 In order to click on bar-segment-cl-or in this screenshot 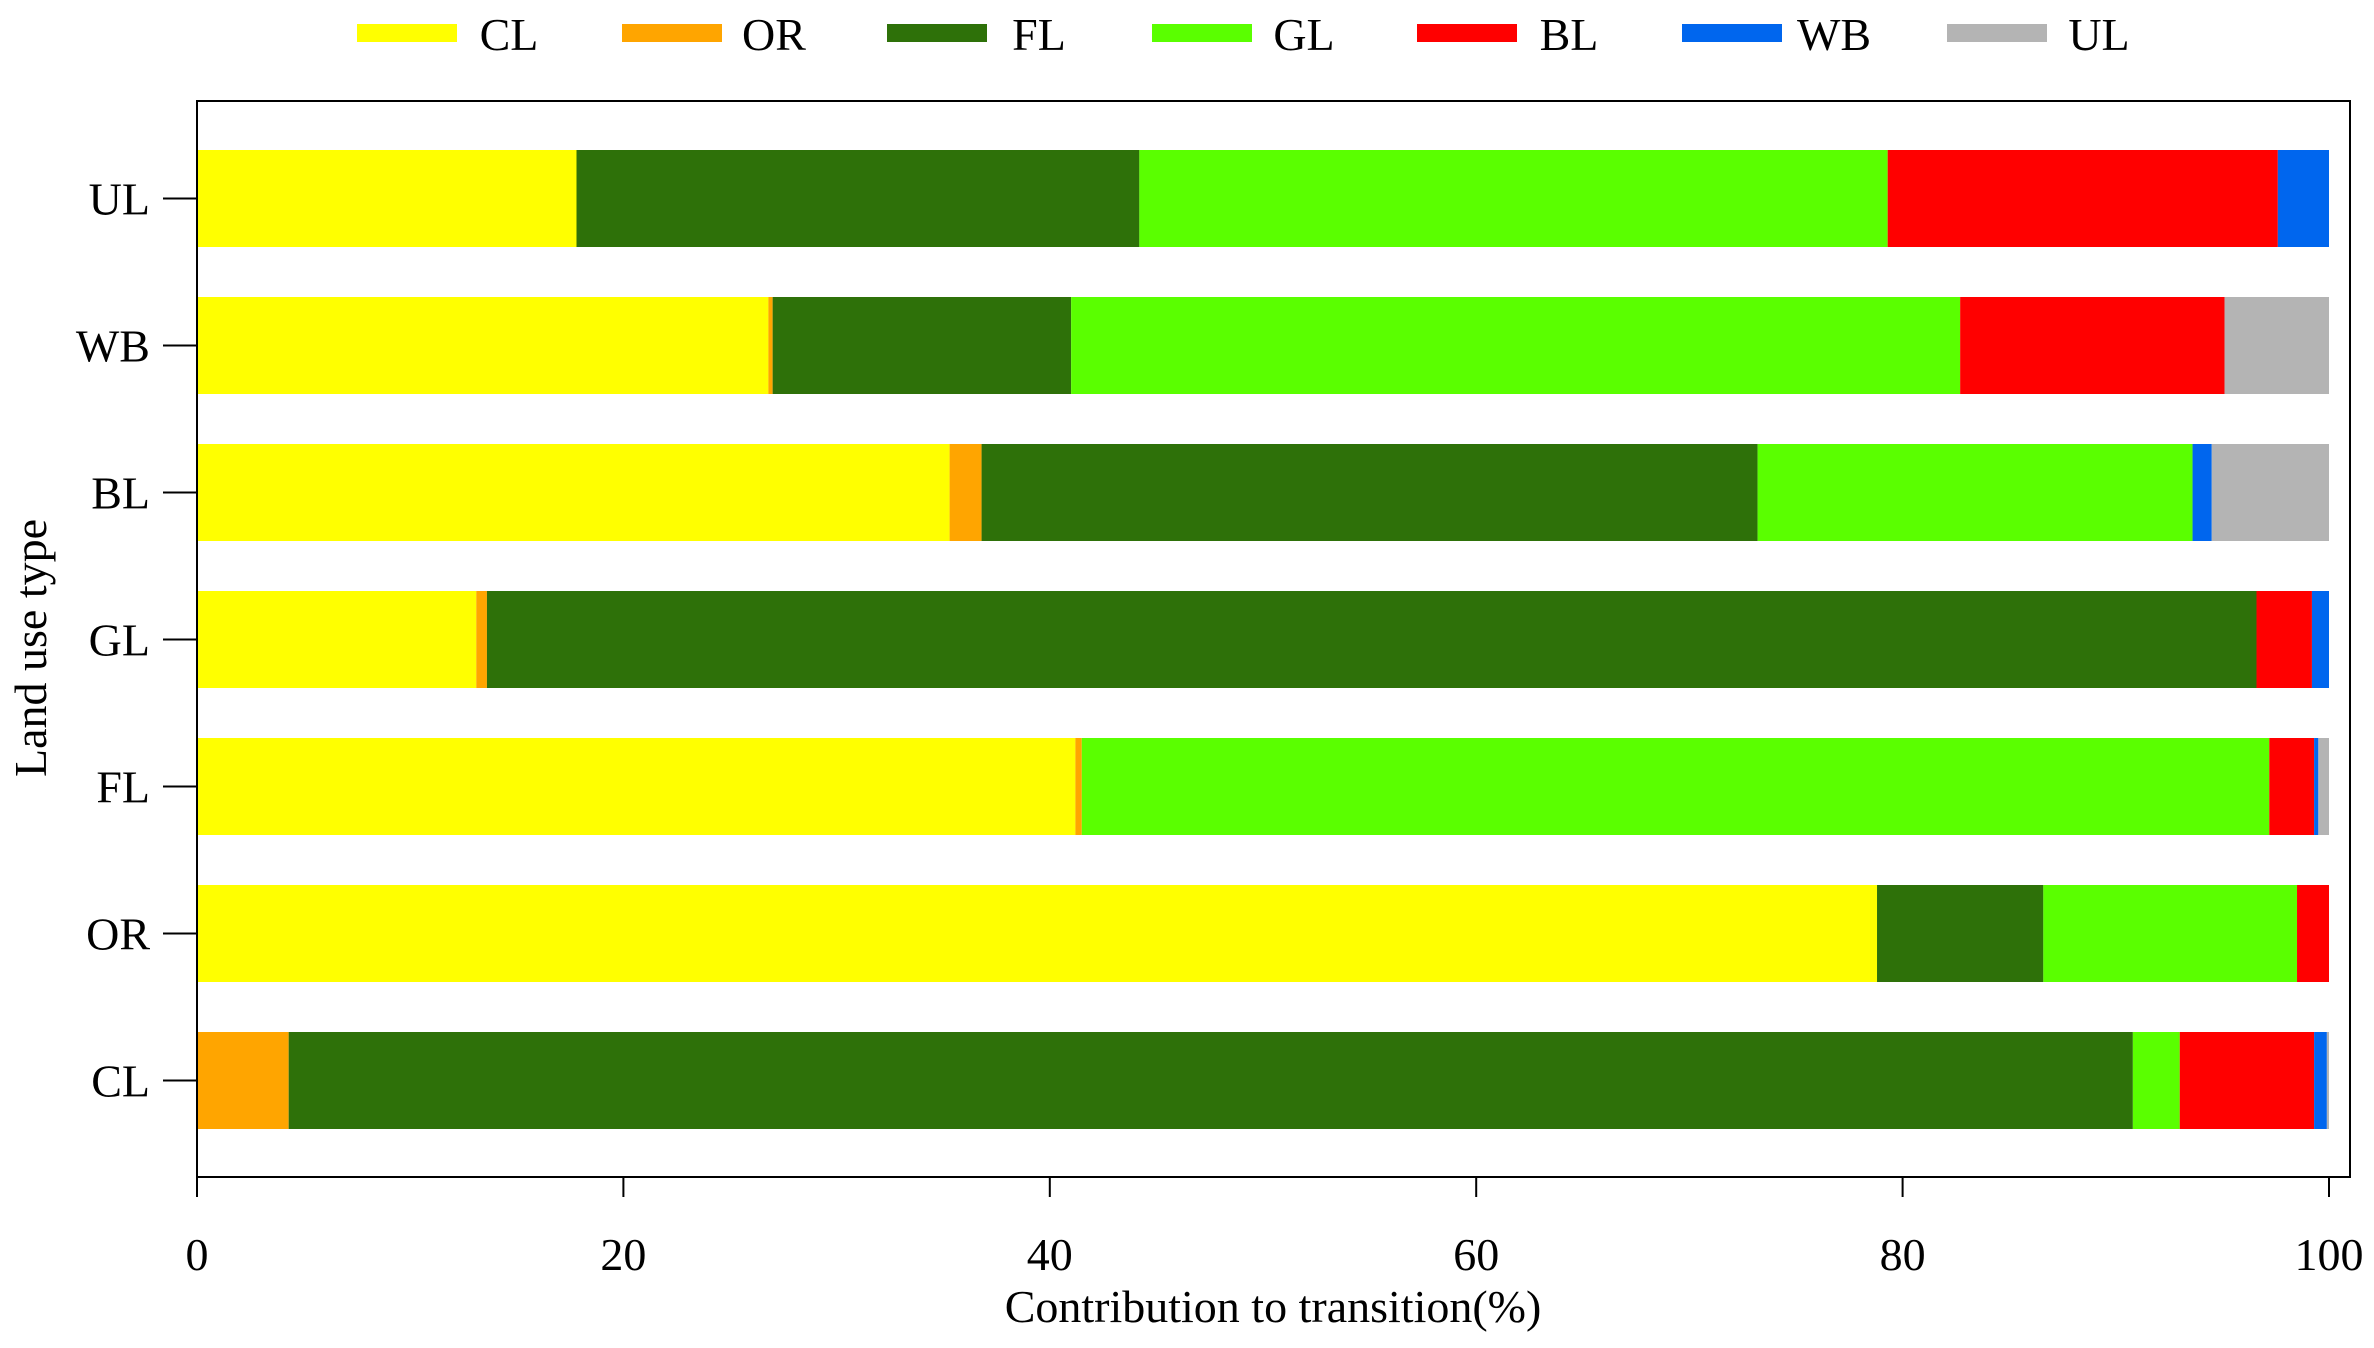, I will do `click(243, 1080)`.